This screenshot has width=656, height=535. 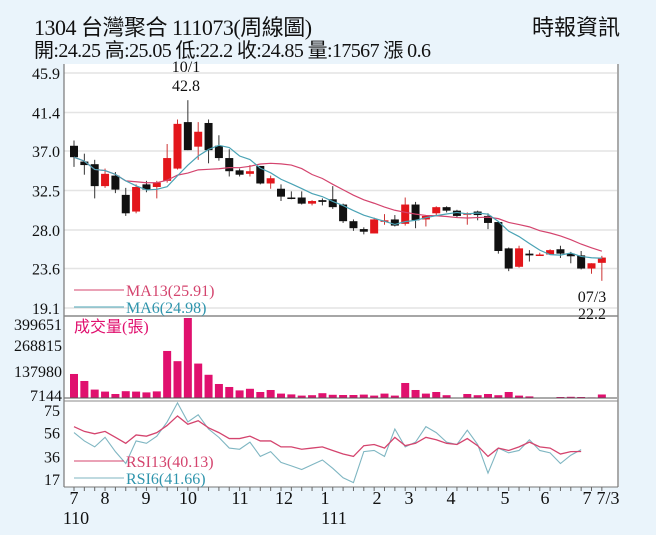 What do you see at coordinates (38, 325) in the screenshot?
I see `volume-tick-label: 399651` at bounding box center [38, 325].